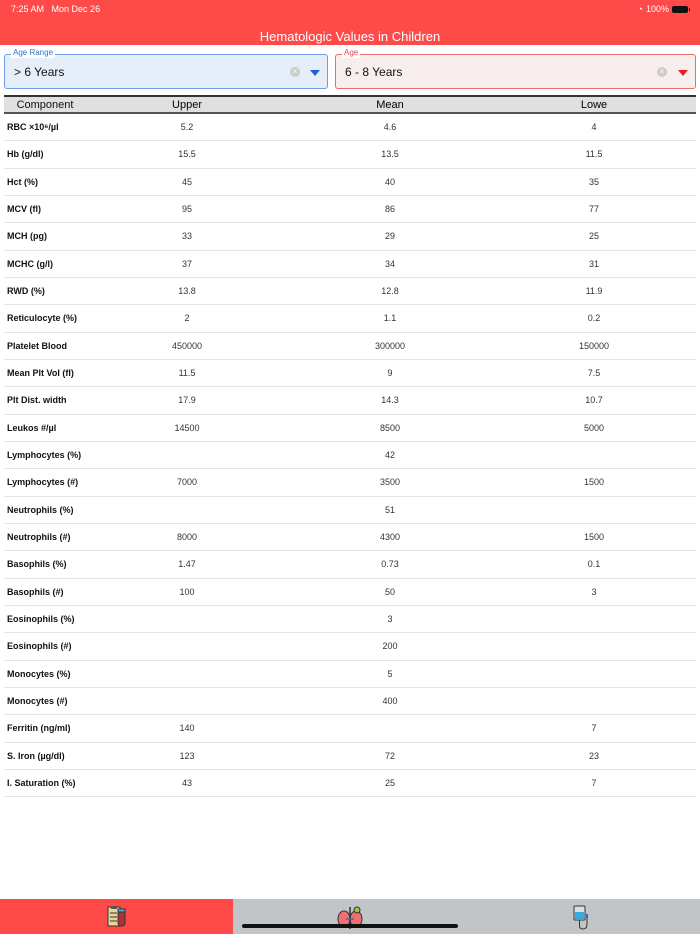  Describe the element at coordinates (350, 926) in the screenshot. I see `home-indicator` at that location.